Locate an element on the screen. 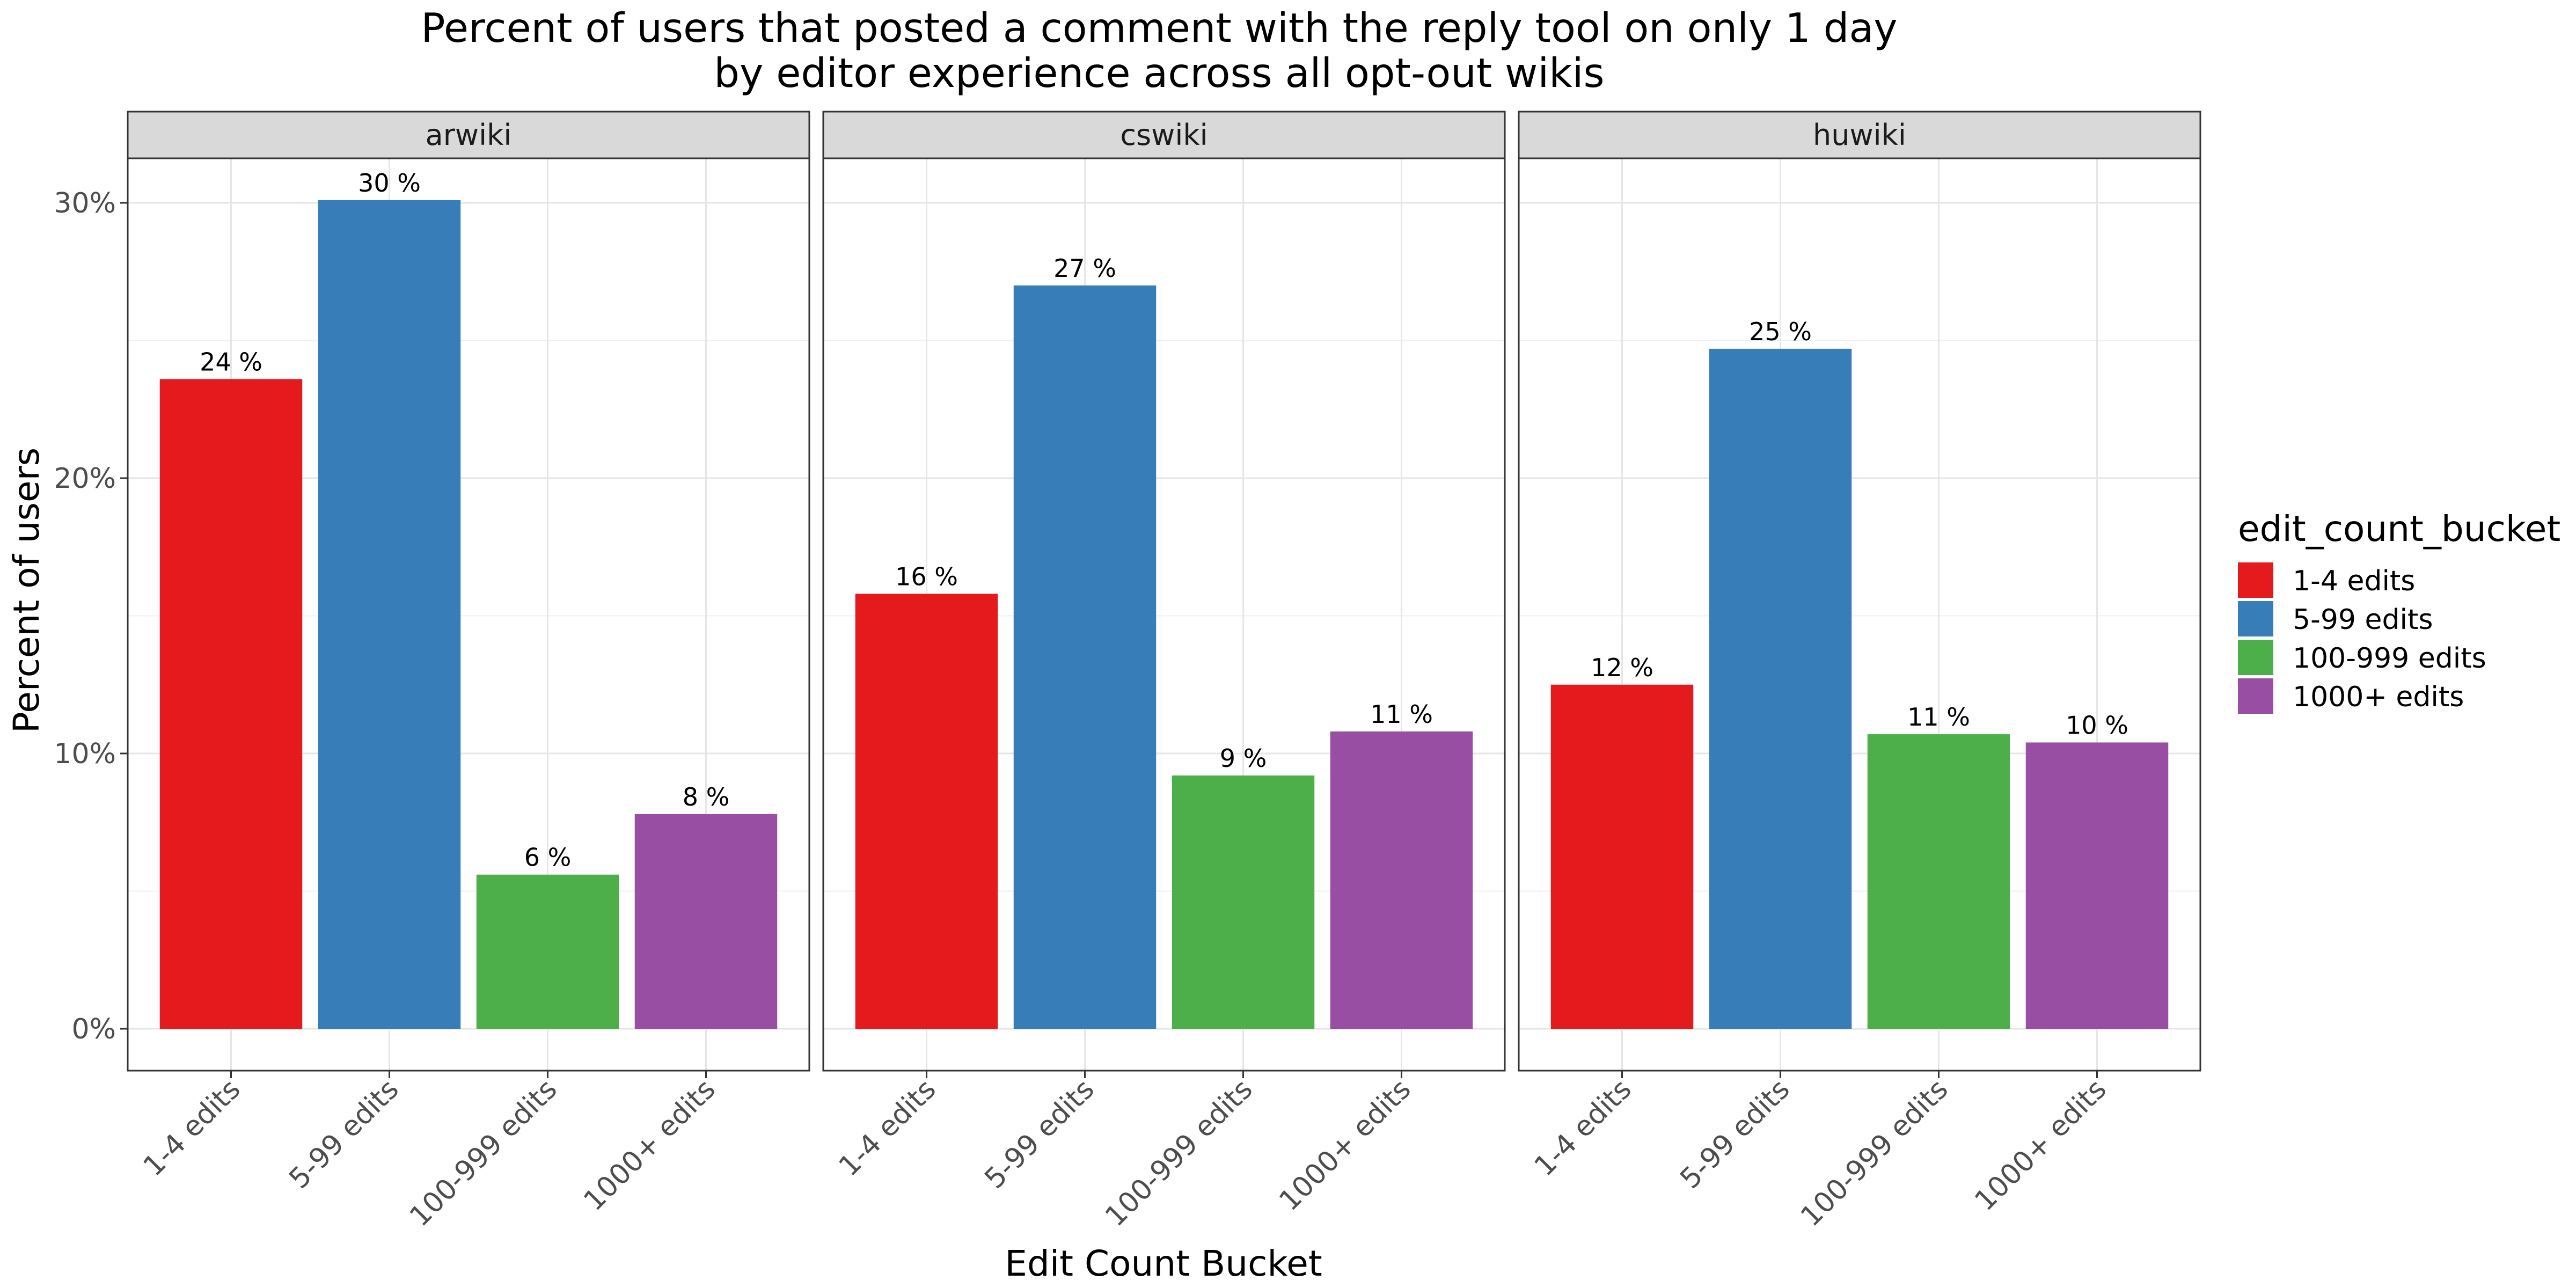 The image size is (2576, 1288). facet-strip-label: huwiki is located at coordinates (1859, 135).